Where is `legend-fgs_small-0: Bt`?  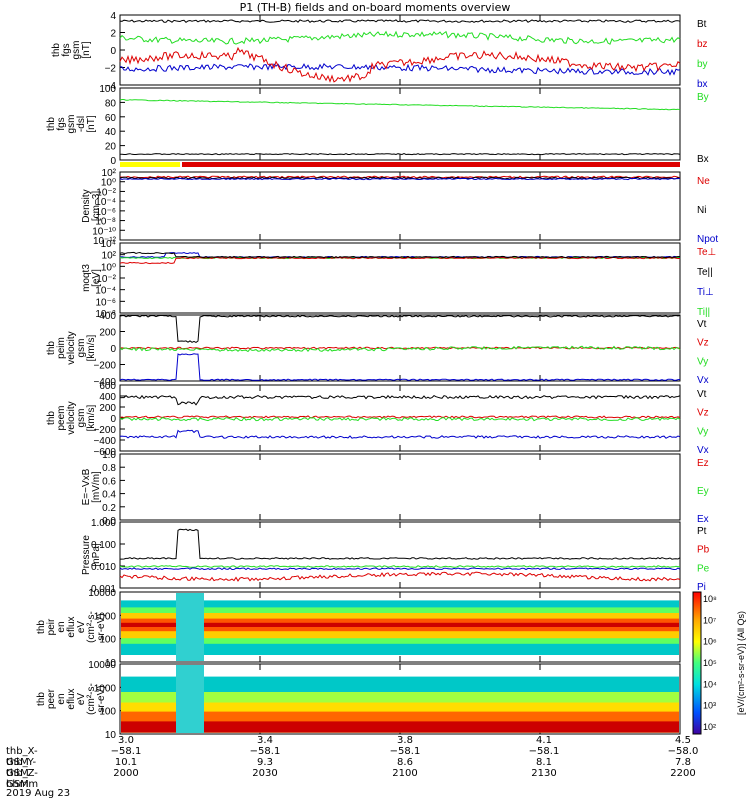 legend-fgs_small-0: Bt is located at coordinates (702, 24).